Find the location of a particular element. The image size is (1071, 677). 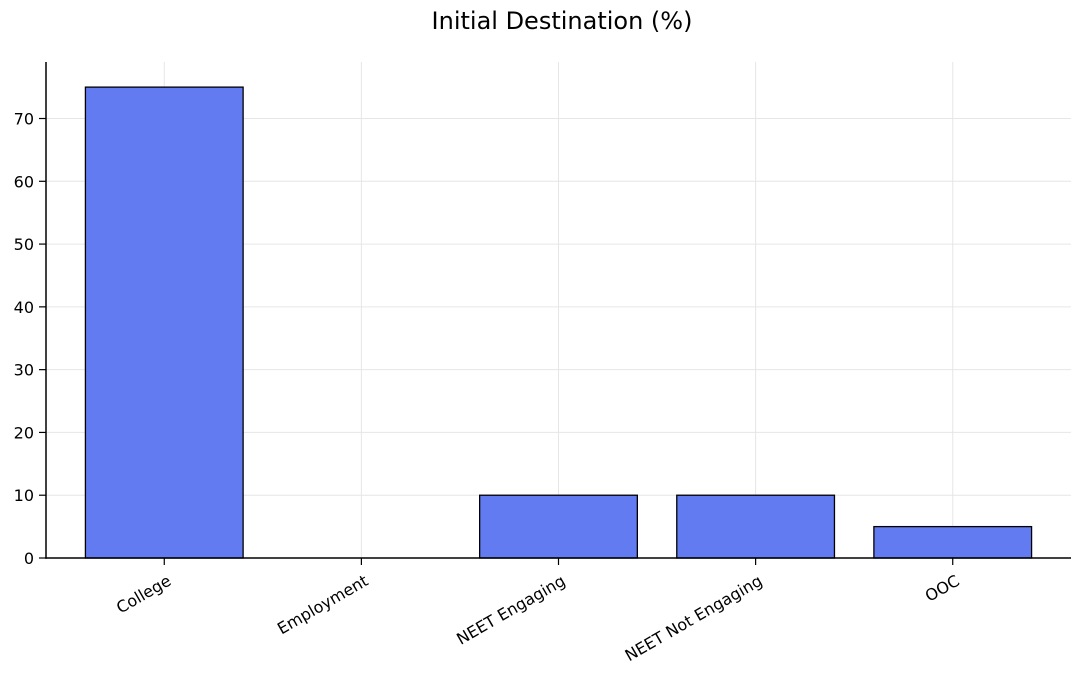

bar-college is located at coordinates (164, 322).